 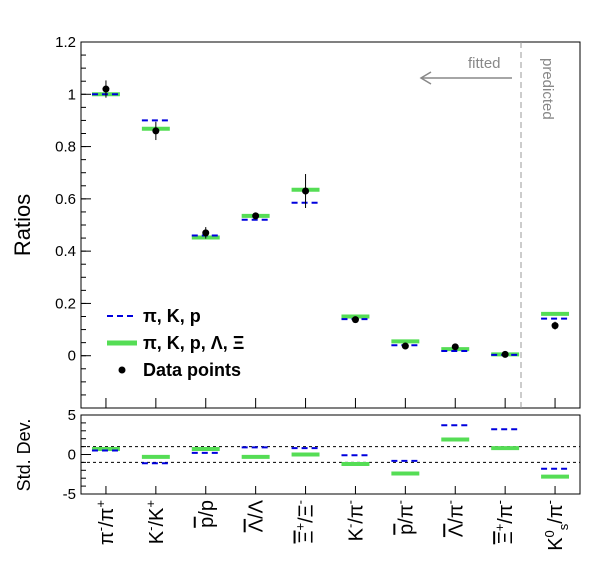 I want to click on legend: π, K, p π, K, p, Λ, Ξ Data points, so click(x=175, y=343).